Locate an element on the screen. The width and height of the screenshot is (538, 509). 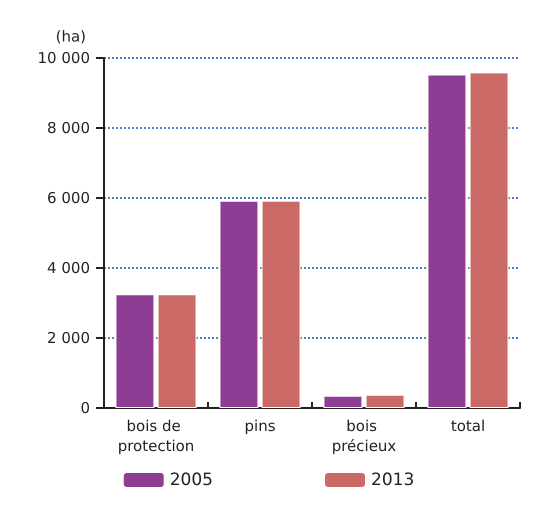
x-tick-label: bois de protection is located at coordinates (156, 436).